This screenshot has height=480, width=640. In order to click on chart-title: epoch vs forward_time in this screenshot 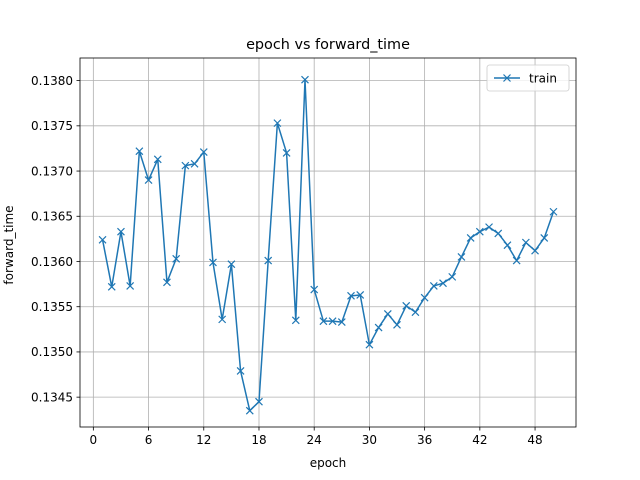, I will do `click(328, 45)`.